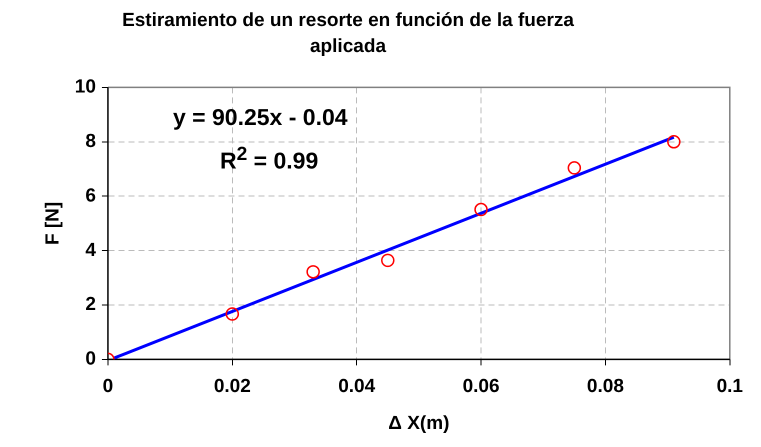  I want to click on x-tick-label: 0.04, so click(357, 387).